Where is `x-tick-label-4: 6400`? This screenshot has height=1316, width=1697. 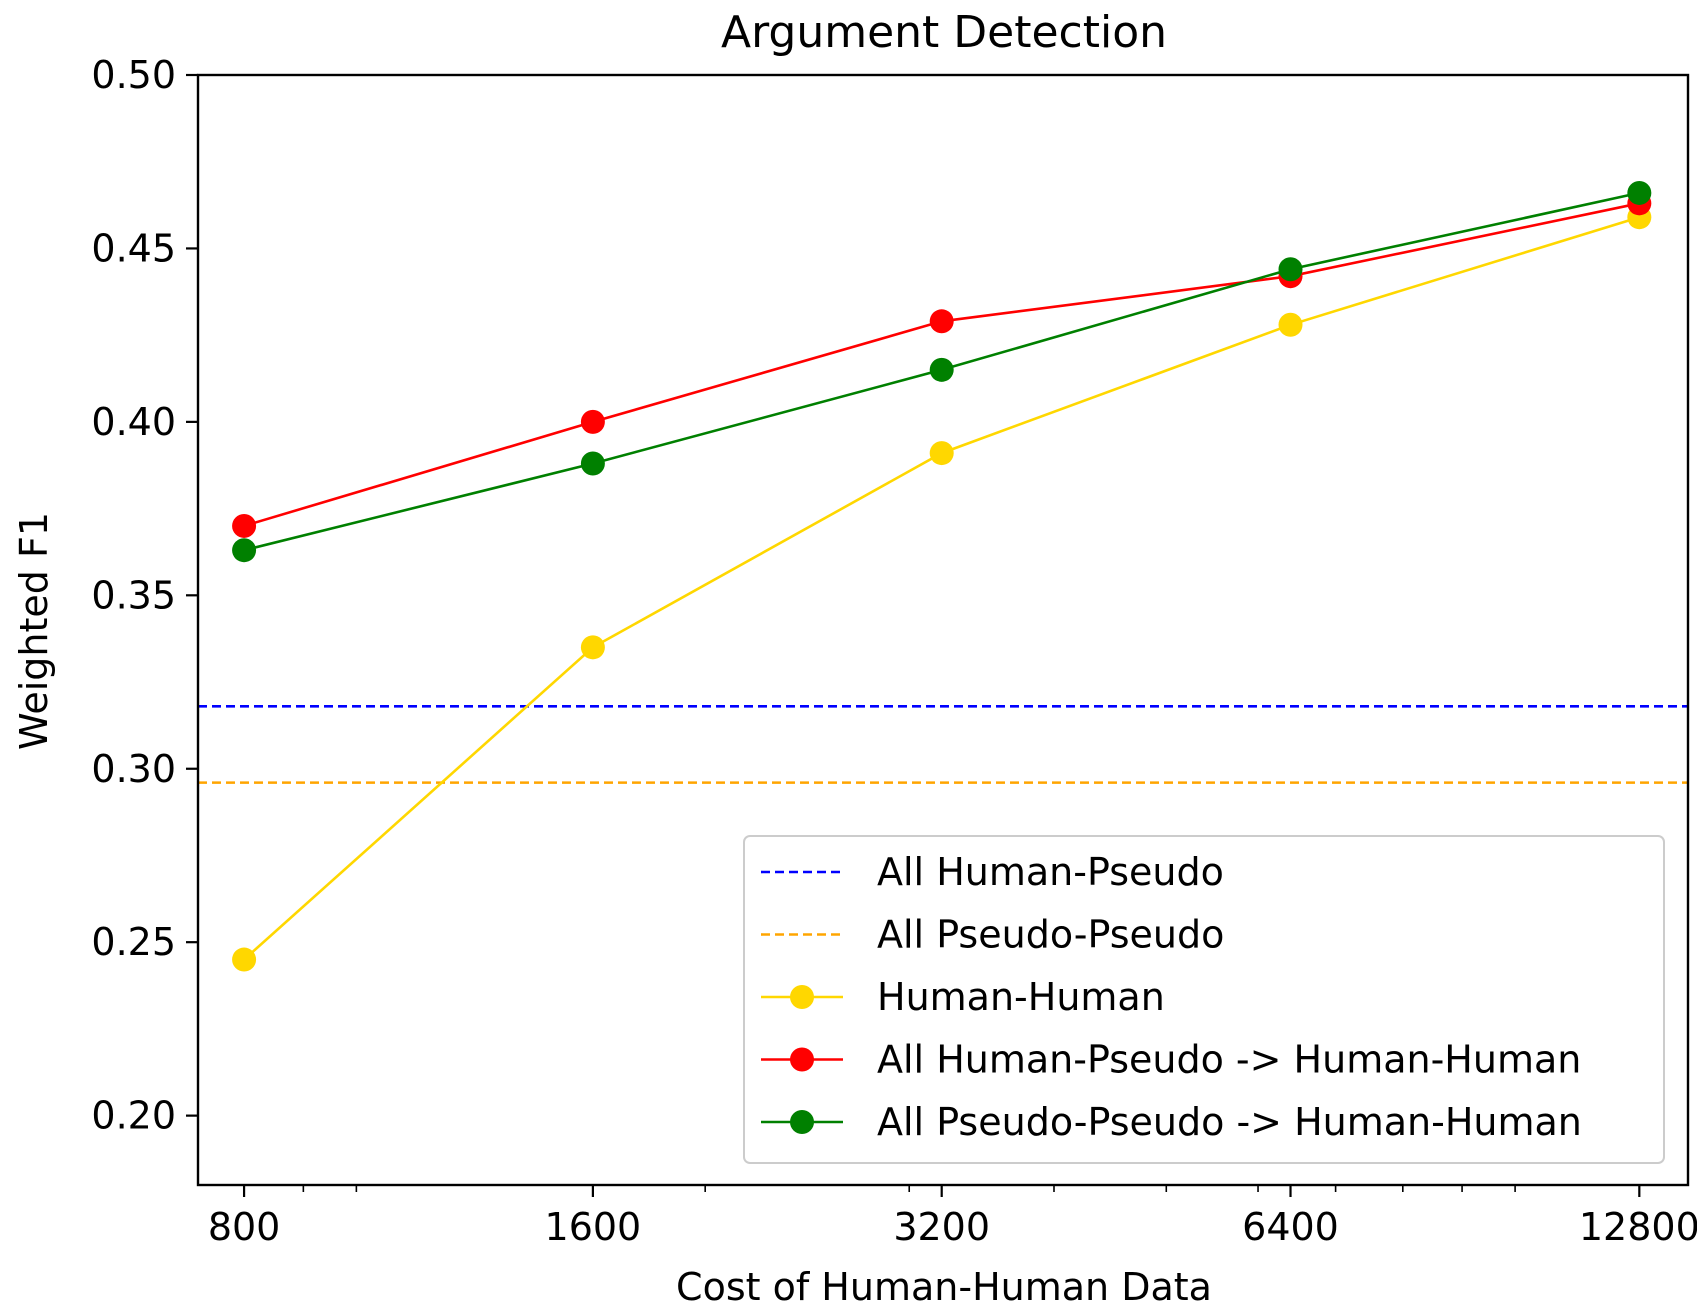
x-tick-label-4: 6400 is located at coordinates (1290, 1227).